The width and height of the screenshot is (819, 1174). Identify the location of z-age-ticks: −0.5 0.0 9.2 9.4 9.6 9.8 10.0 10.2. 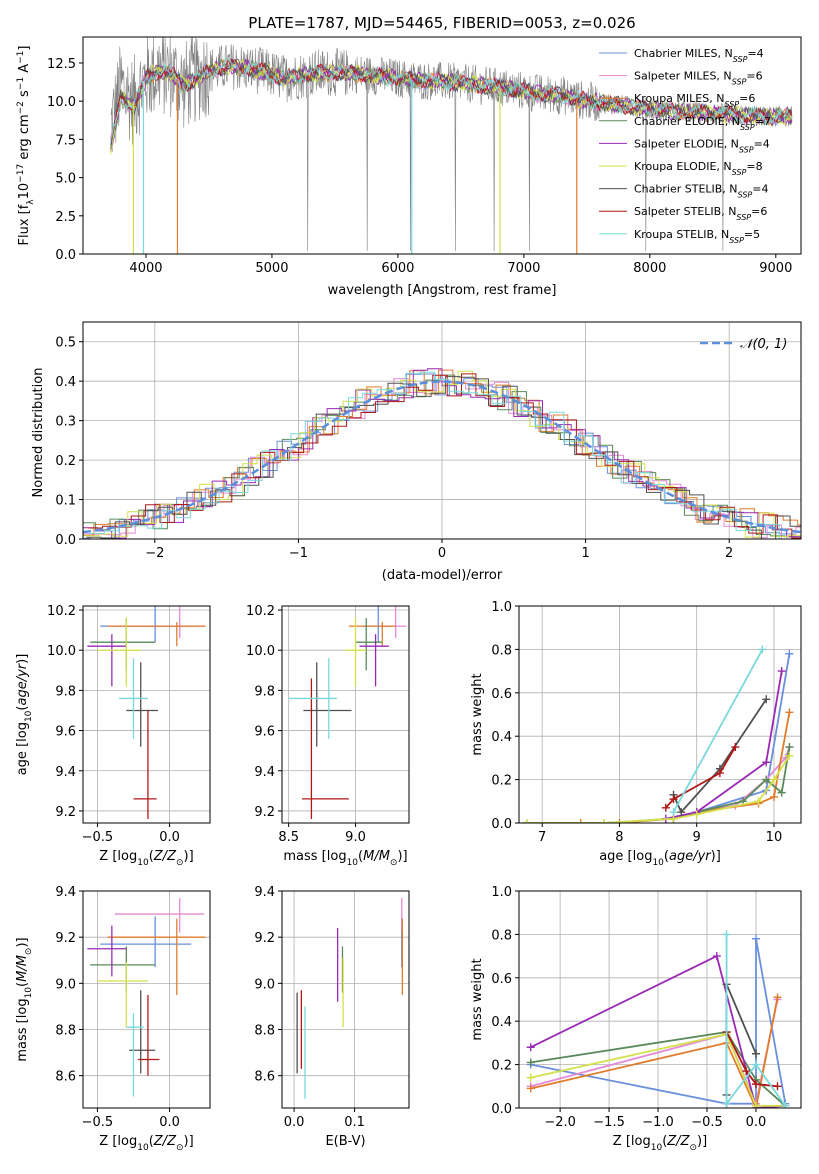
(113, 724).